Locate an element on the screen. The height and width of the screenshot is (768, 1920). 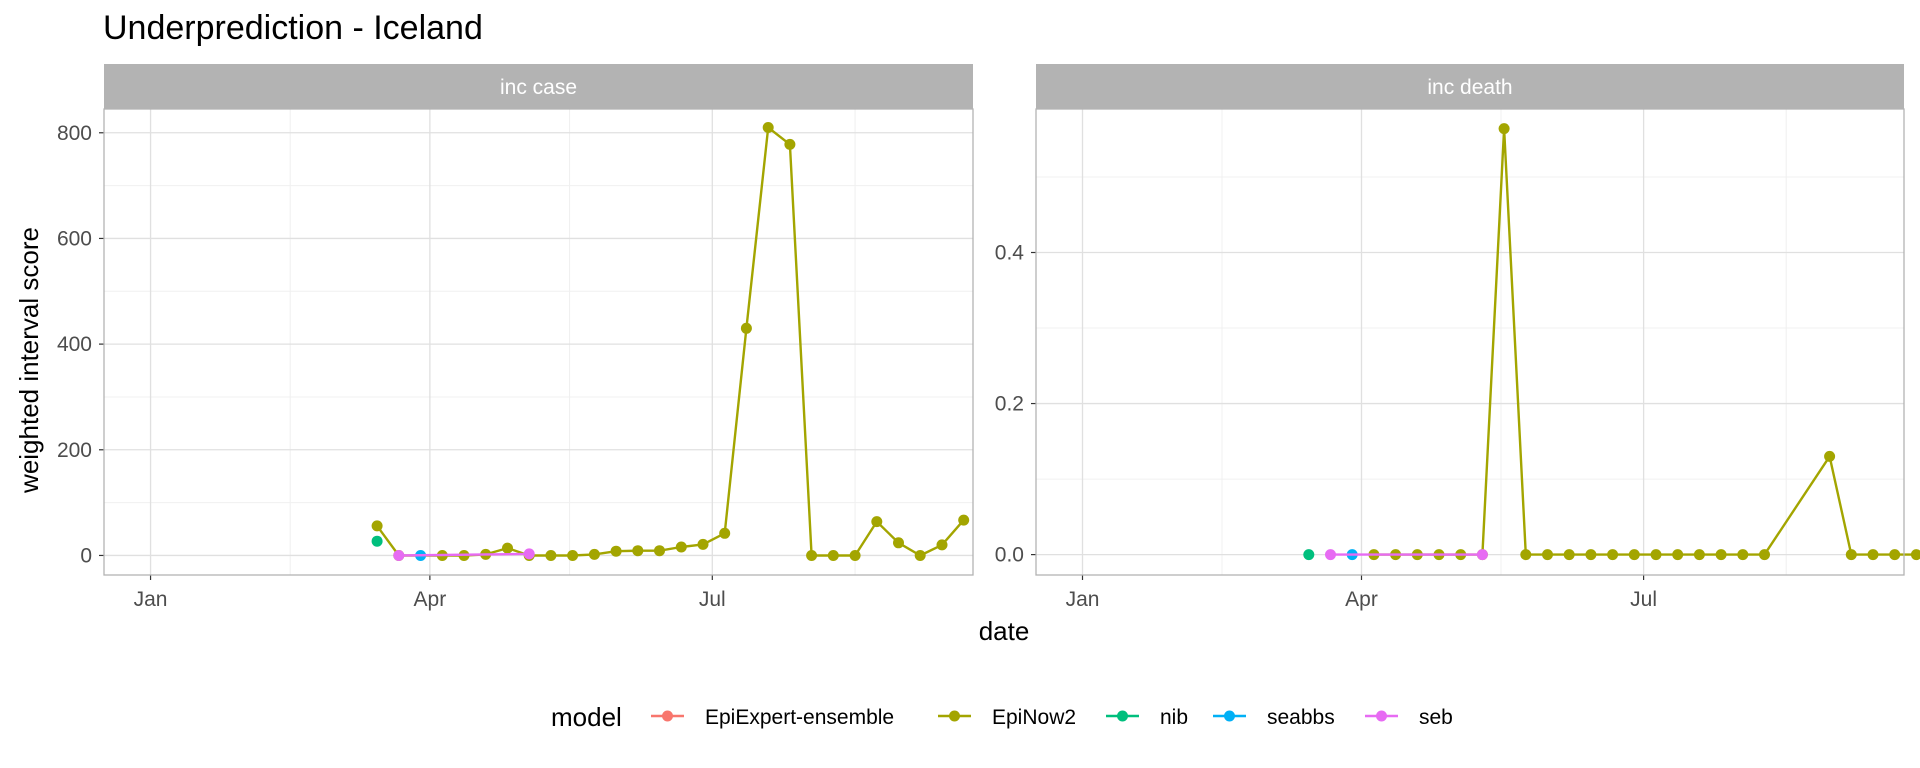
legend-label: seb is located at coordinates (1436, 717).